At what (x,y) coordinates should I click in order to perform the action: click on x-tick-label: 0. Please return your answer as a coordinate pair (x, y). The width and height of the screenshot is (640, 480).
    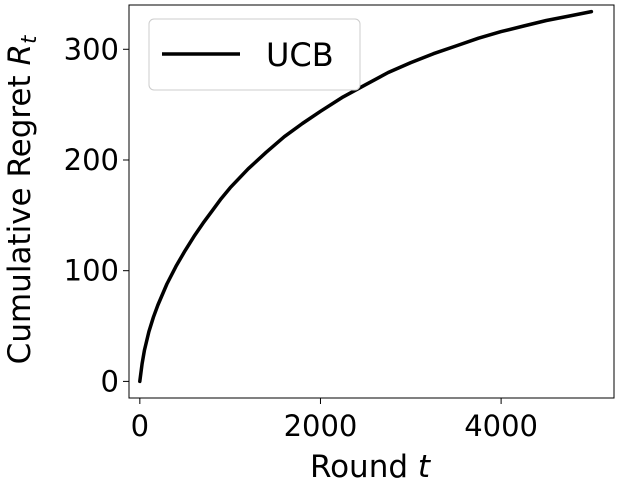
    Looking at the image, I should click on (140, 426).